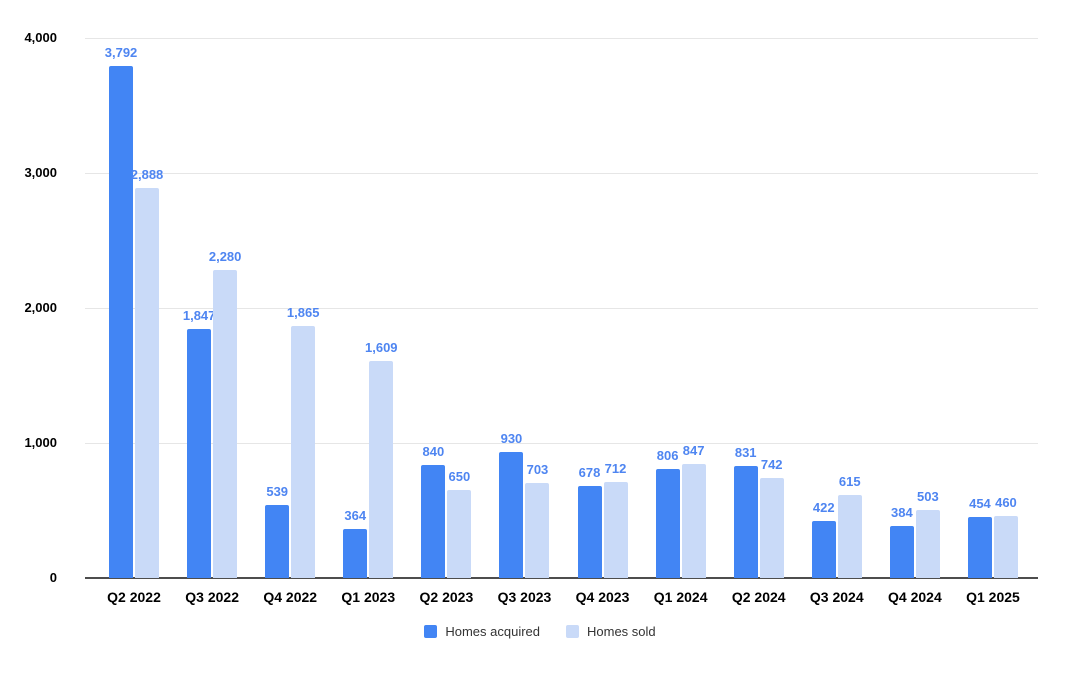 The width and height of the screenshot is (1080, 675). Describe the element at coordinates (980, 503) in the screenshot. I see `data-label-homes-acquired-q1-2025: 454` at that location.